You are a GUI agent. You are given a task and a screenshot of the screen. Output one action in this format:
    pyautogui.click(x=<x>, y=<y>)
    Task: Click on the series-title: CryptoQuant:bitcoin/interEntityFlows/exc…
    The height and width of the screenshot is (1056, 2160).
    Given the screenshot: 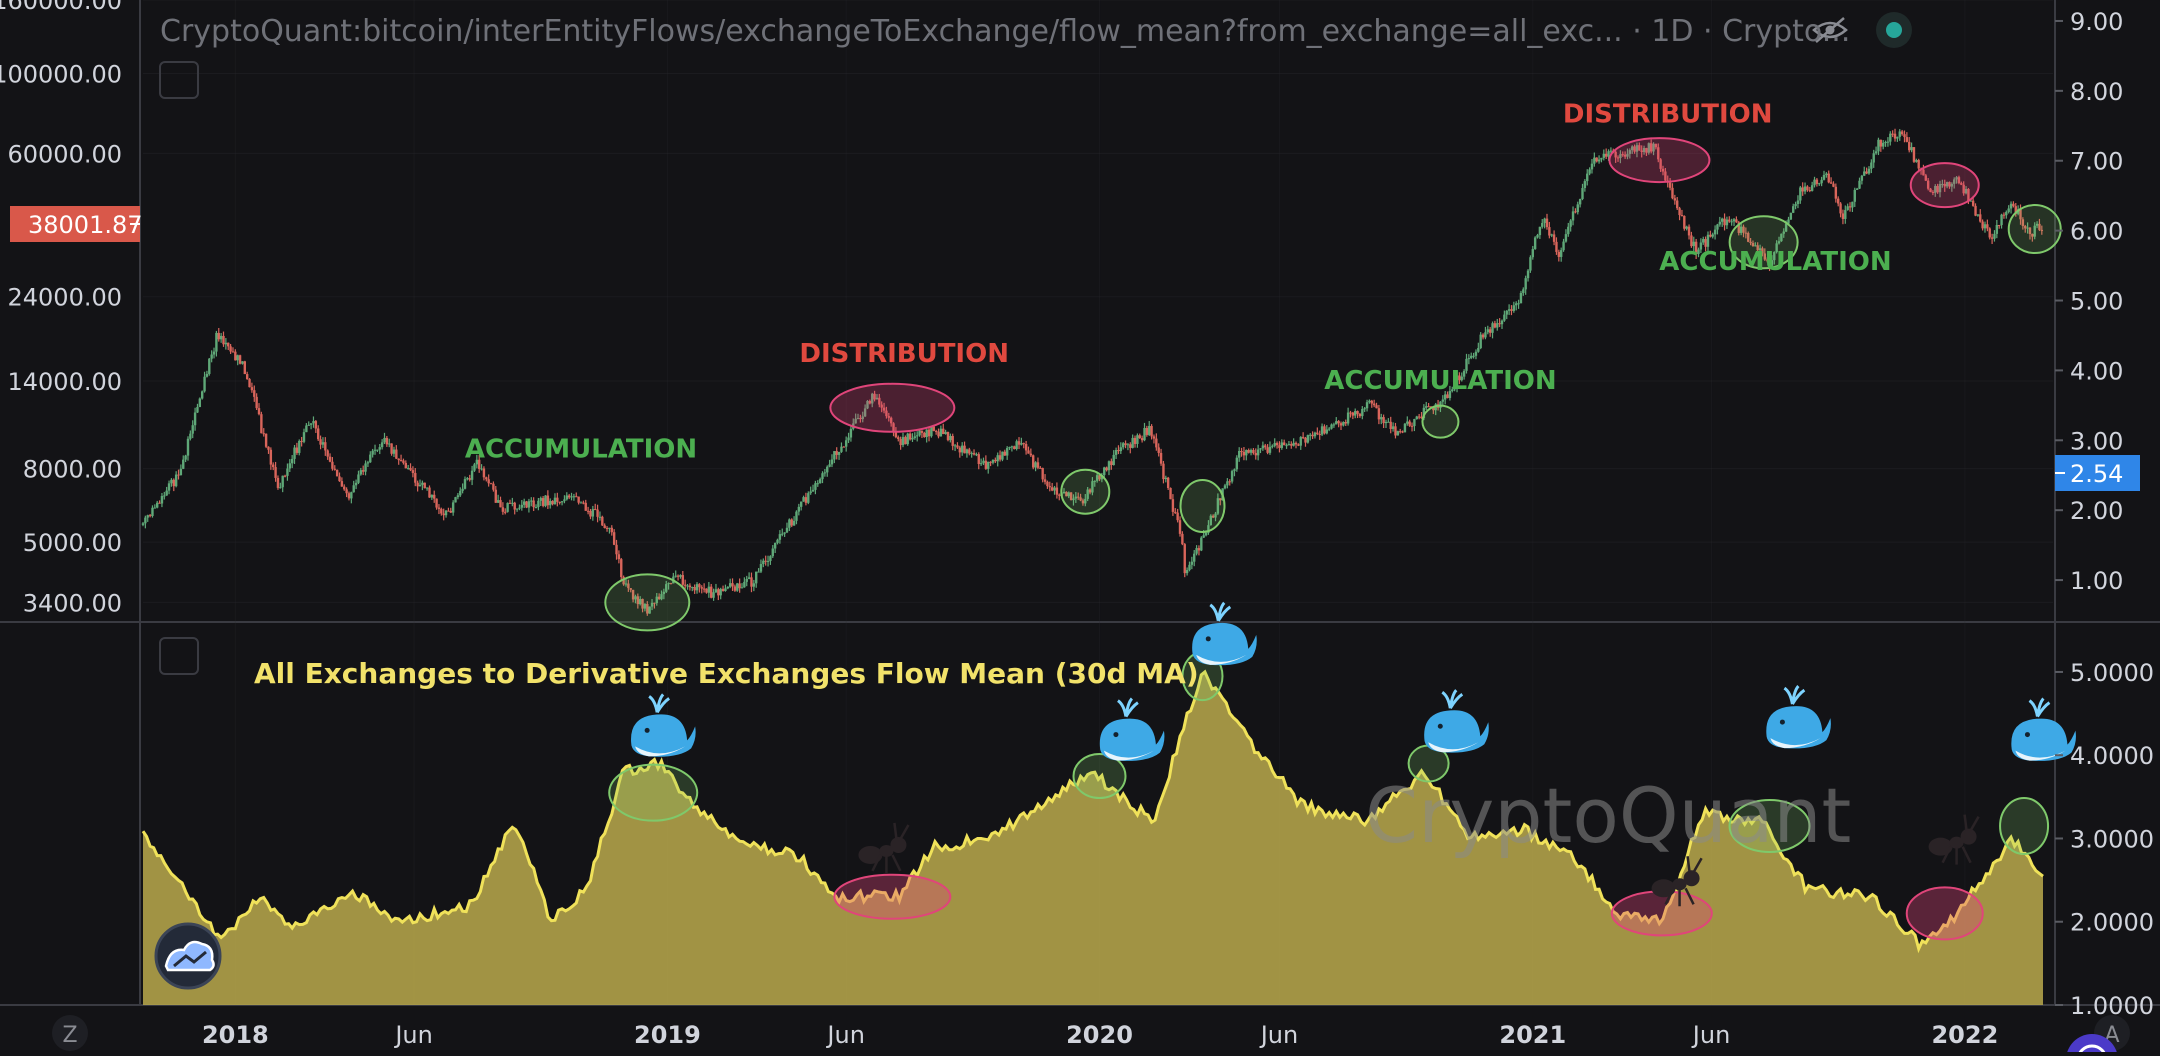 What is the action you would take?
    pyautogui.click(x=1005, y=31)
    